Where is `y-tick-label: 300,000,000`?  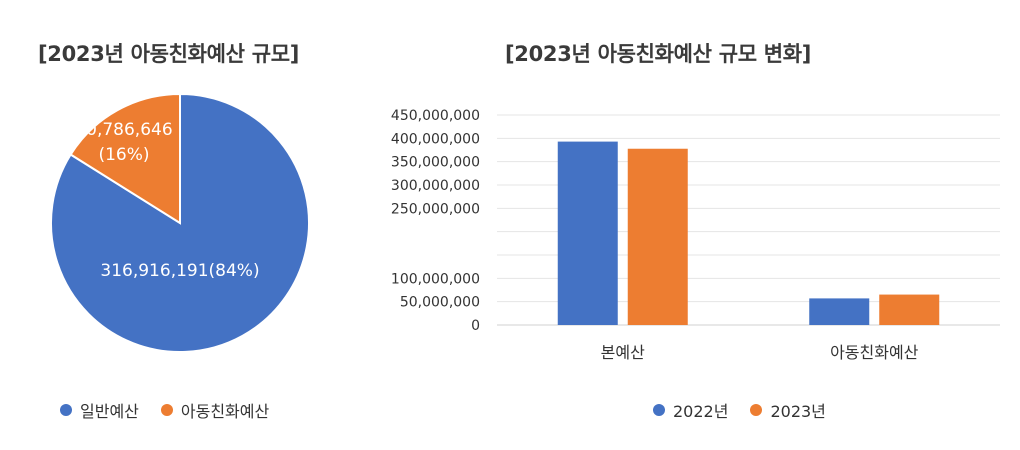
y-tick-label: 300,000,000 is located at coordinates (435, 186).